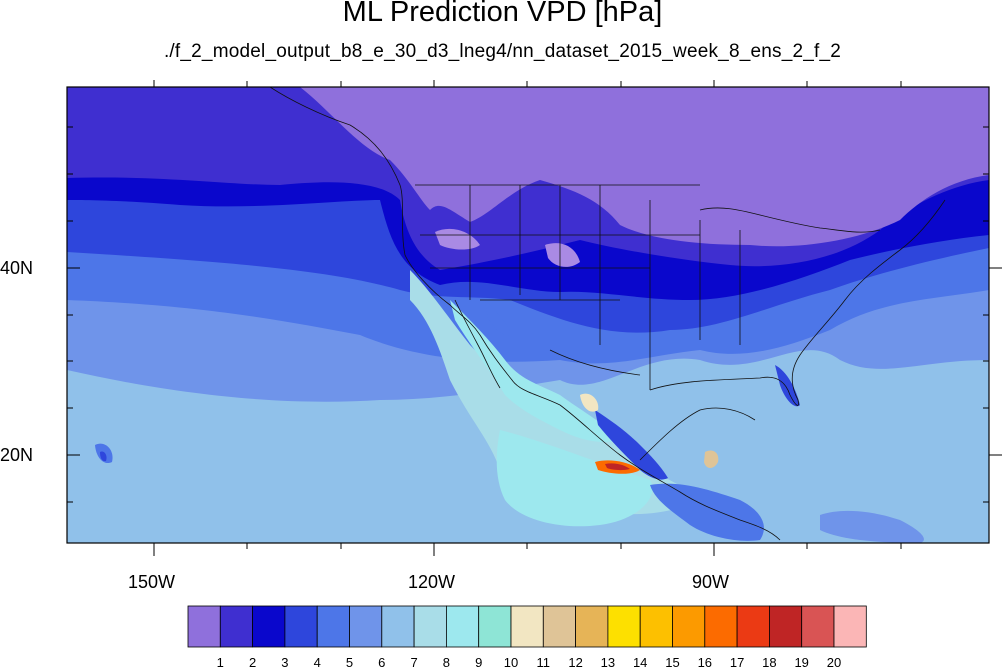 The image size is (1005, 672). I want to click on colorbar-tick-label: 19, so click(801, 662).